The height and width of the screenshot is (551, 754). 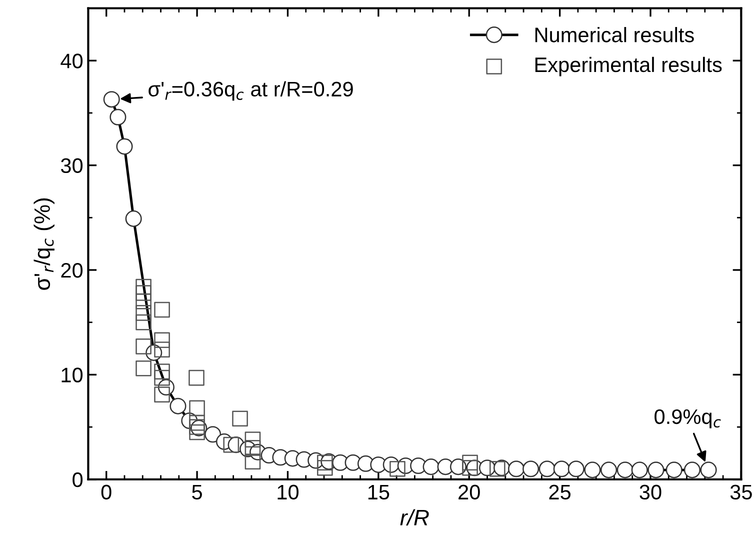 What do you see at coordinates (72, 375) in the screenshot?
I see `y-tick-label: 10` at bounding box center [72, 375].